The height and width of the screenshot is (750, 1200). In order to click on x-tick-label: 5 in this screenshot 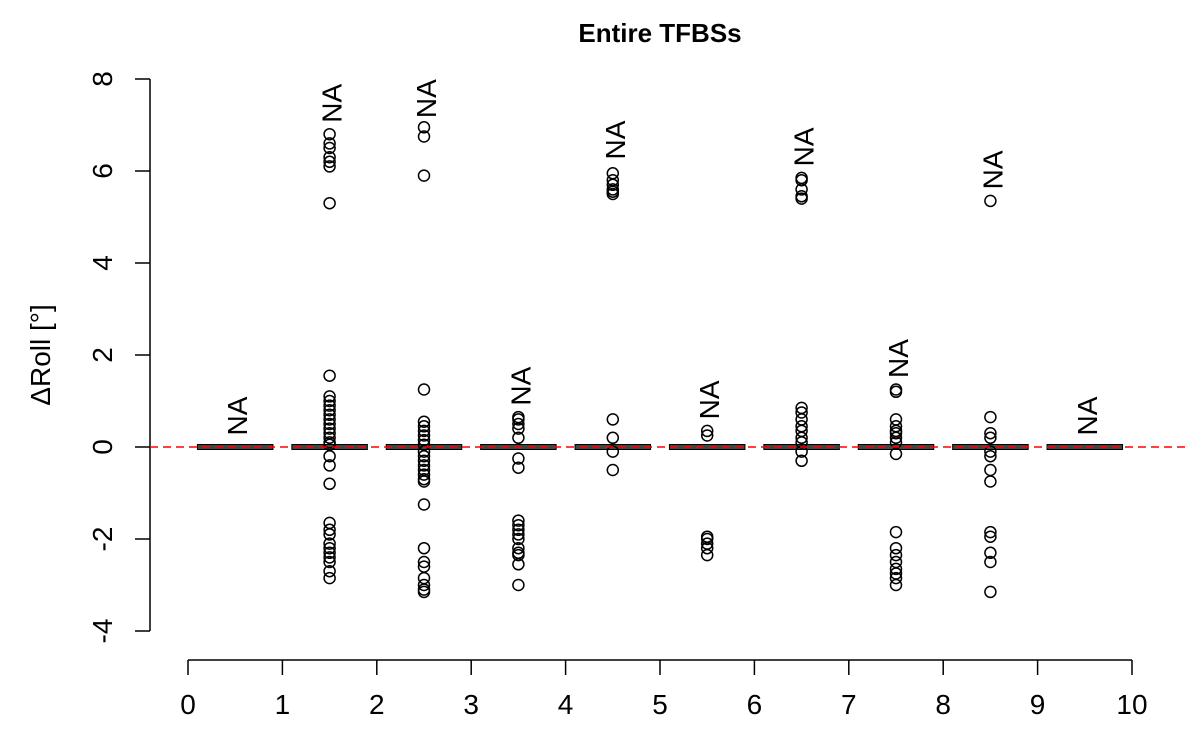, I will do `click(660, 704)`.